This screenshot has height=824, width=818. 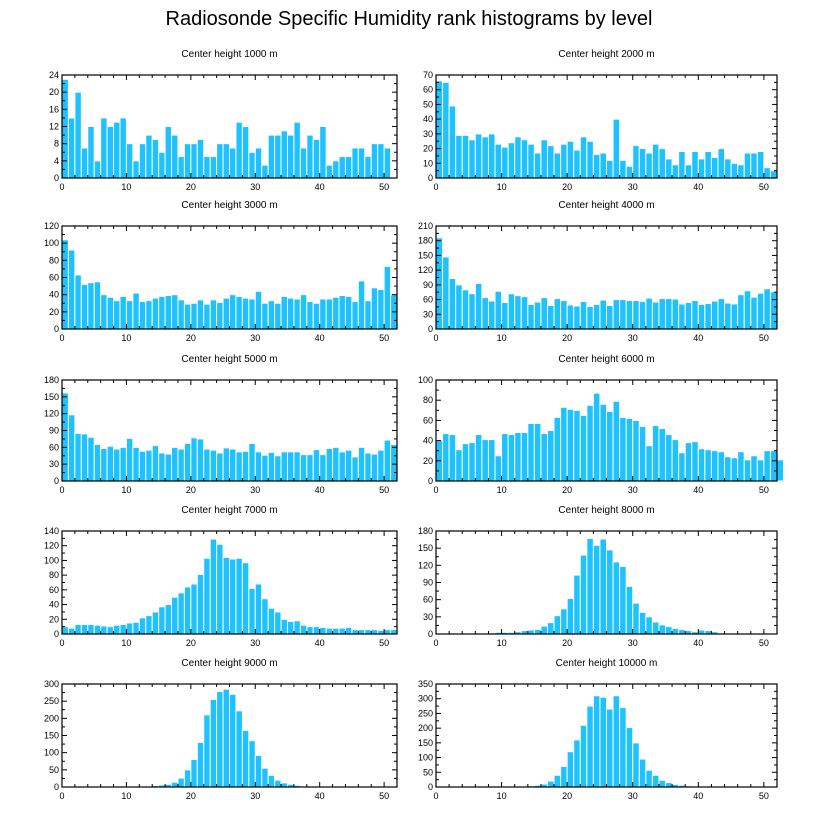 What do you see at coordinates (191, 796) in the screenshot?
I see `x-tick-label: 20` at bounding box center [191, 796].